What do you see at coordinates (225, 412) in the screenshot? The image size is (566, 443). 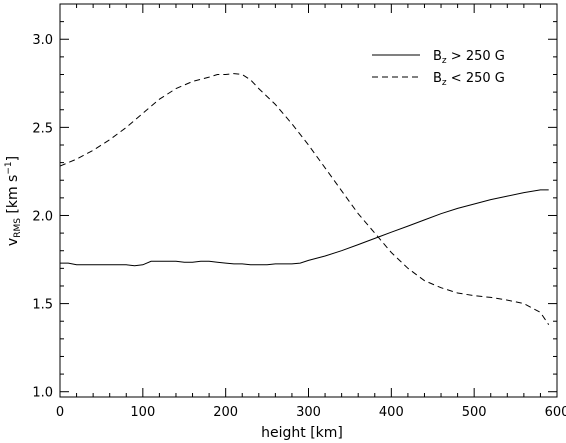 I see `x-tick-label: 200` at bounding box center [225, 412].